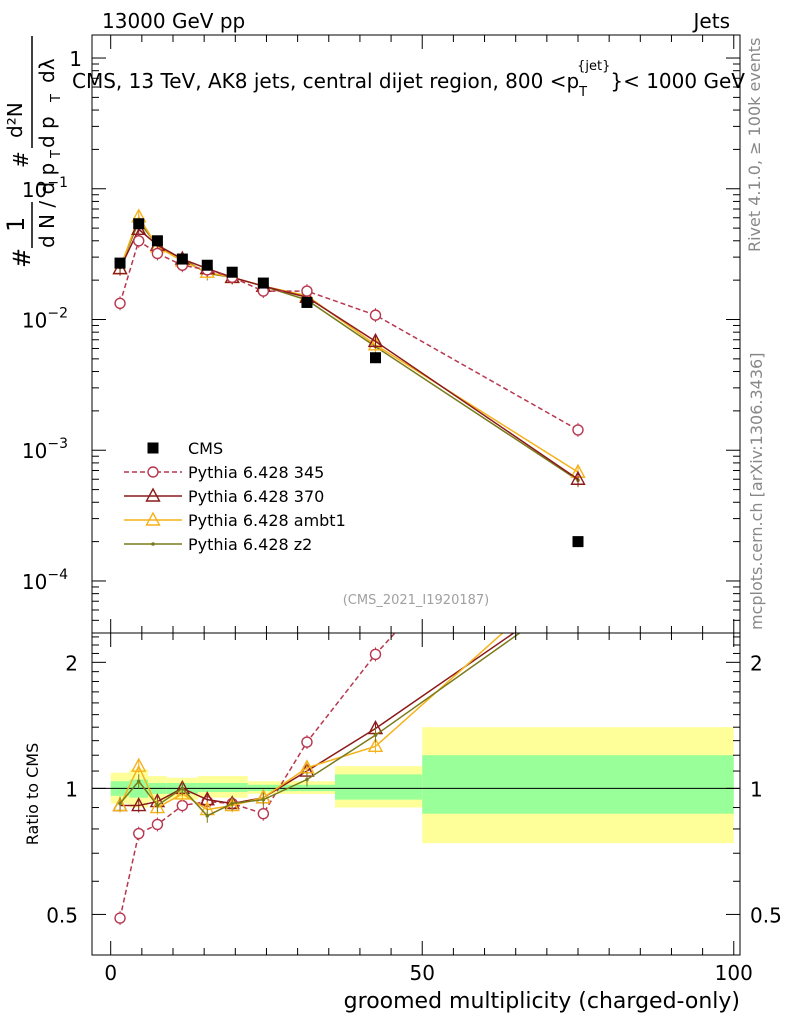 The image size is (786, 1024). I want to click on ratio-ylabel: Ratio to CMS, so click(32, 794).